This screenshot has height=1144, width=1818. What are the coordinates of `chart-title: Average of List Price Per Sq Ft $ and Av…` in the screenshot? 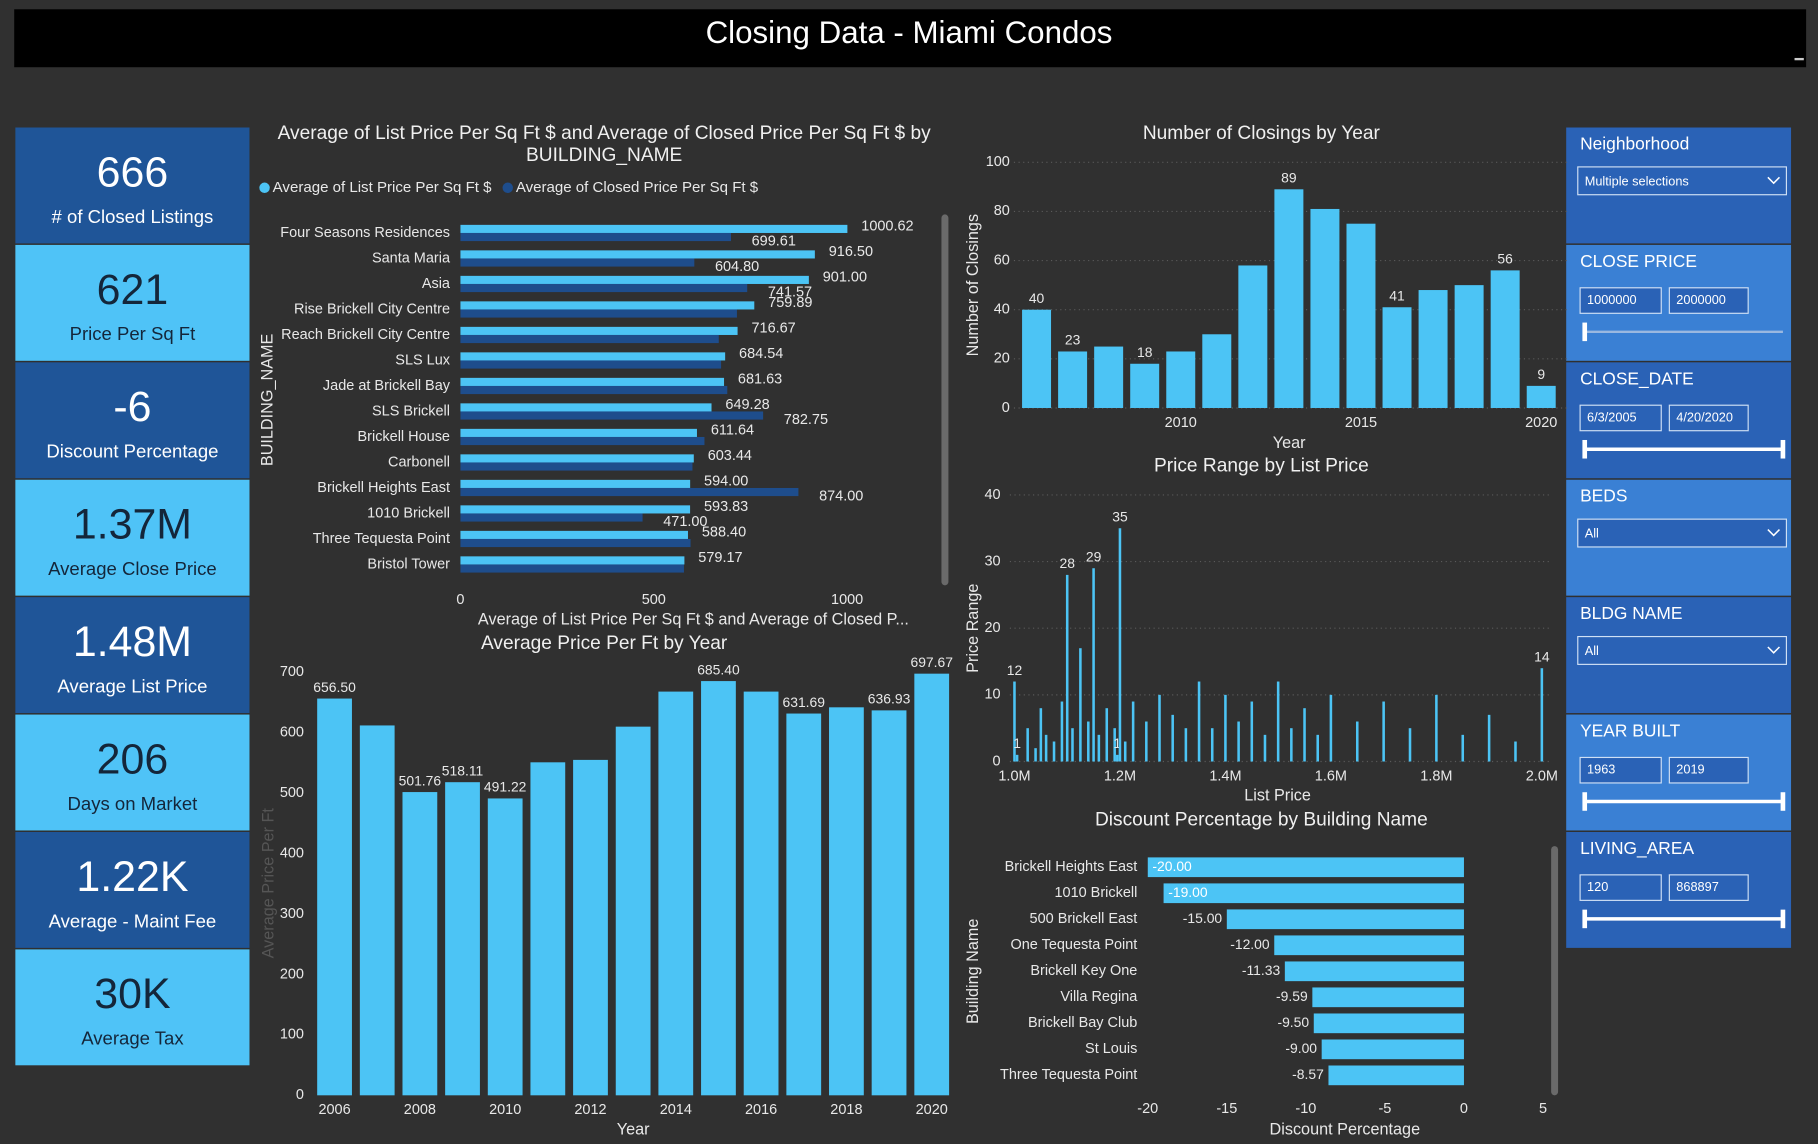 It's located at (604, 144).